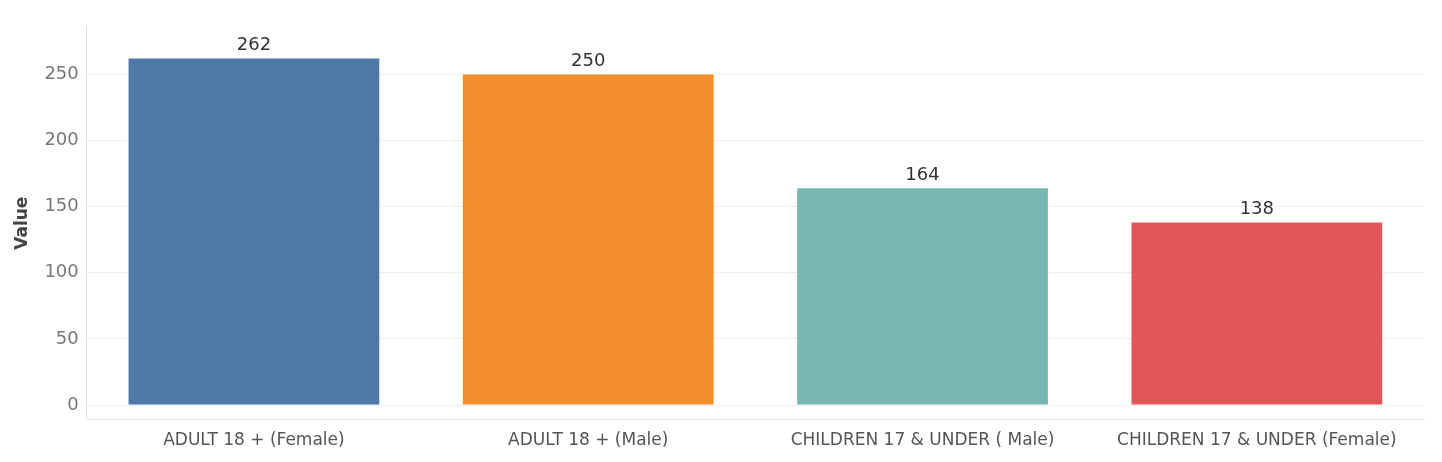  I want to click on y-tick-label: 150, so click(61, 205).